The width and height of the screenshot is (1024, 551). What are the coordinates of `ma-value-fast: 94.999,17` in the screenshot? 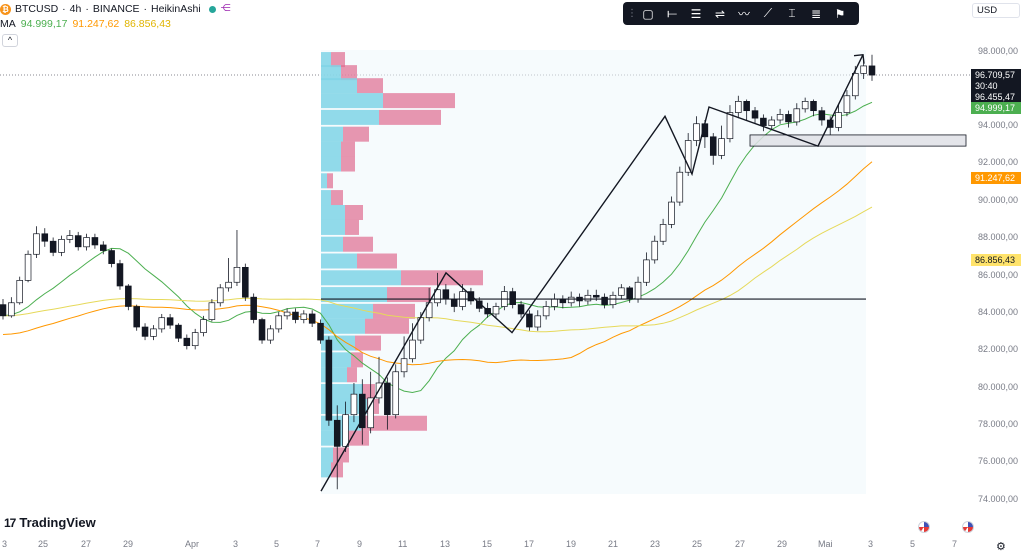 It's located at (44, 24).